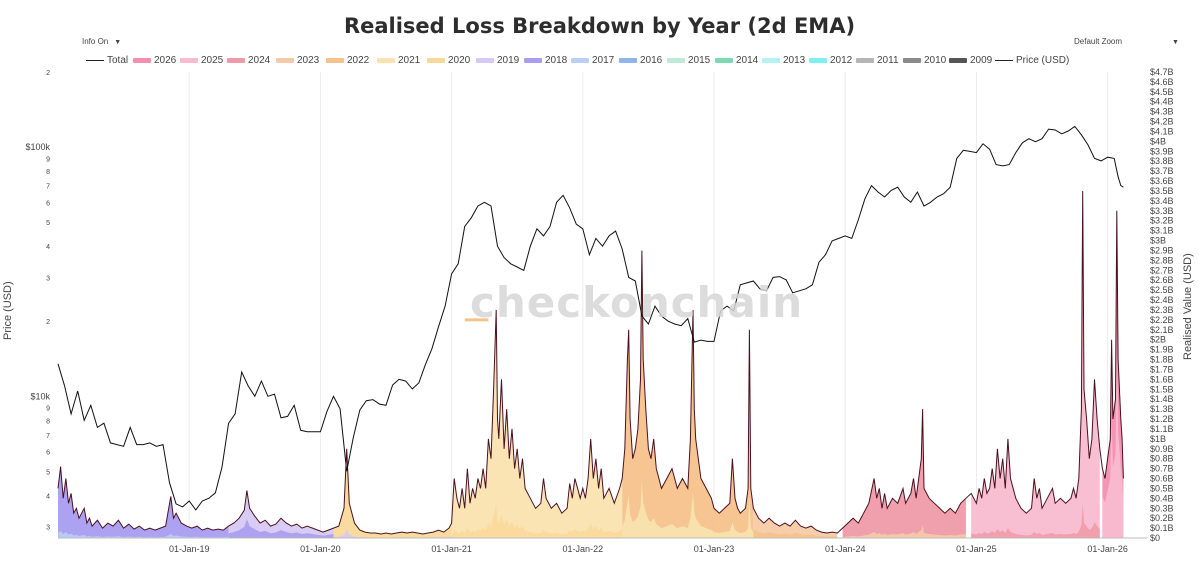  I want to click on x-tick-label: 01-Jan-24, so click(845, 549).